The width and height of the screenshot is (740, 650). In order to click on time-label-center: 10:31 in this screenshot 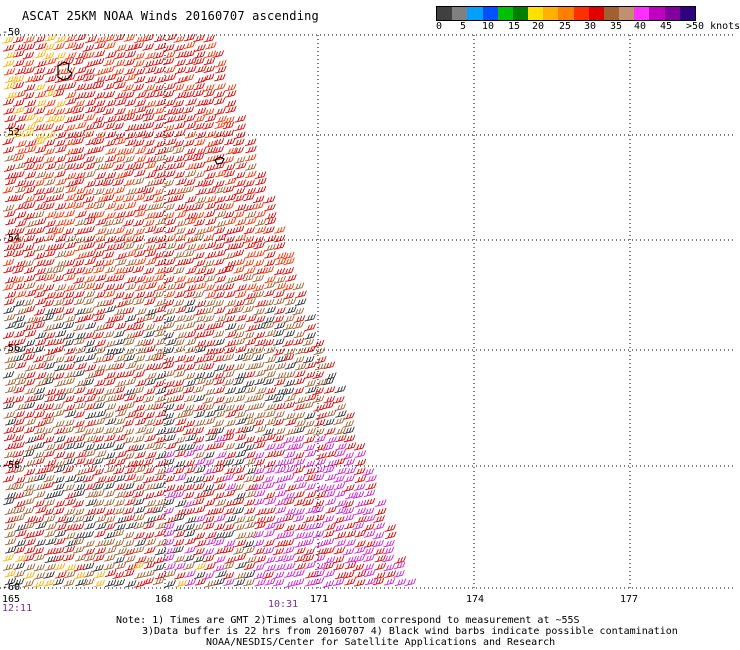, I will do `click(283, 604)`.